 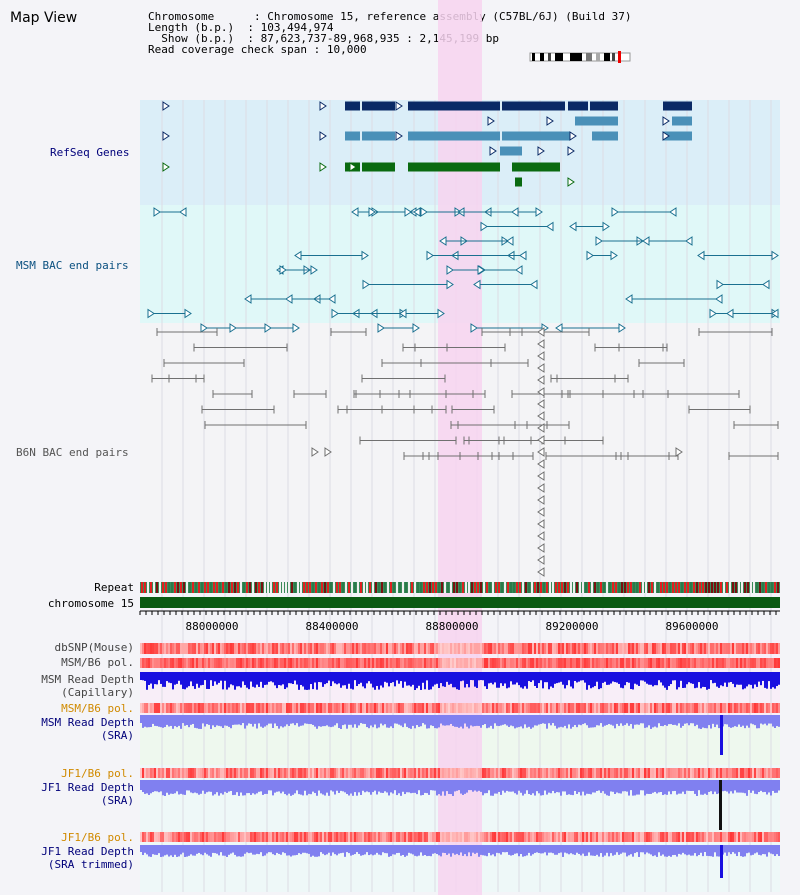 I want to click on chromosome-bar, so click(x=460, y=602).